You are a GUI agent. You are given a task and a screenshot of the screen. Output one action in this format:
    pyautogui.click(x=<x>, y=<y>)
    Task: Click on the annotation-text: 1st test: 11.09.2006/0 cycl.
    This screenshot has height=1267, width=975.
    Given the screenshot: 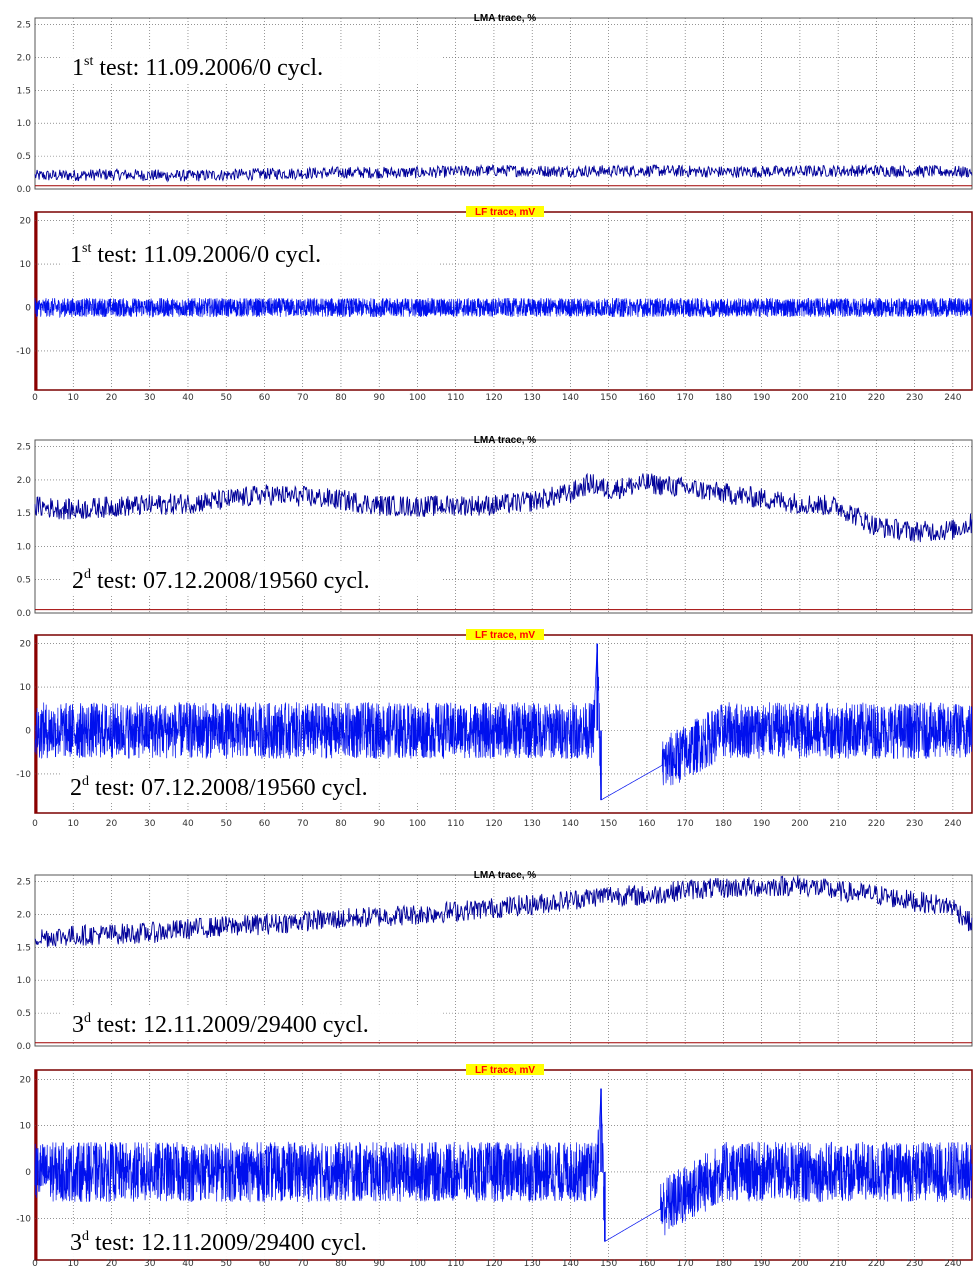 What is the action you would take?
    pyautogui.click(x=195, y=254)
    